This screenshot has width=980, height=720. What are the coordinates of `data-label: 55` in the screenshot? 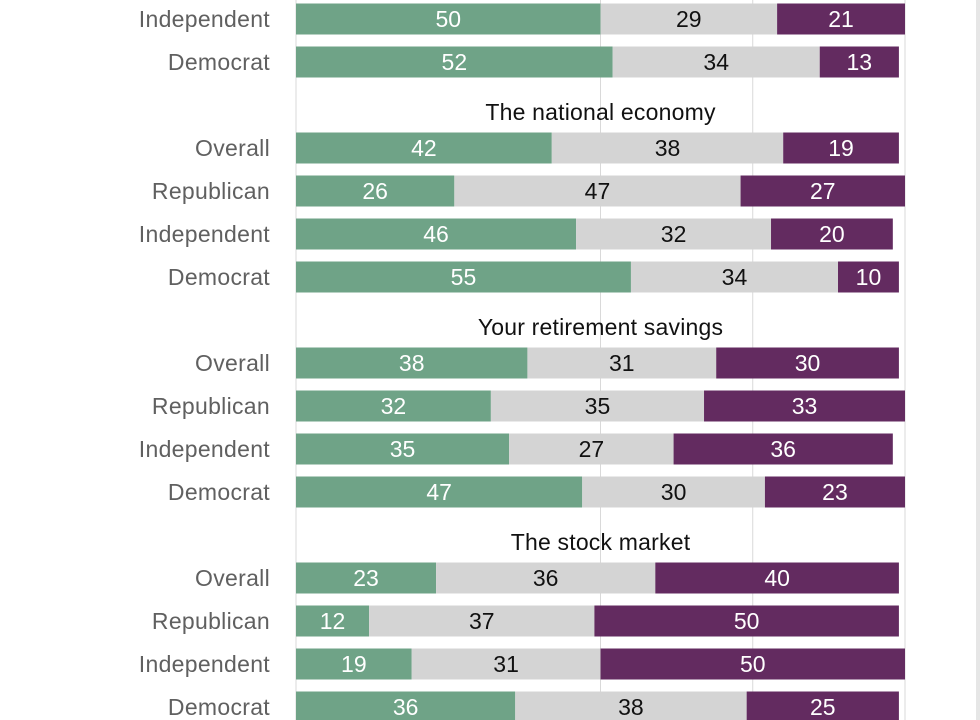 It's located at (464, 277).